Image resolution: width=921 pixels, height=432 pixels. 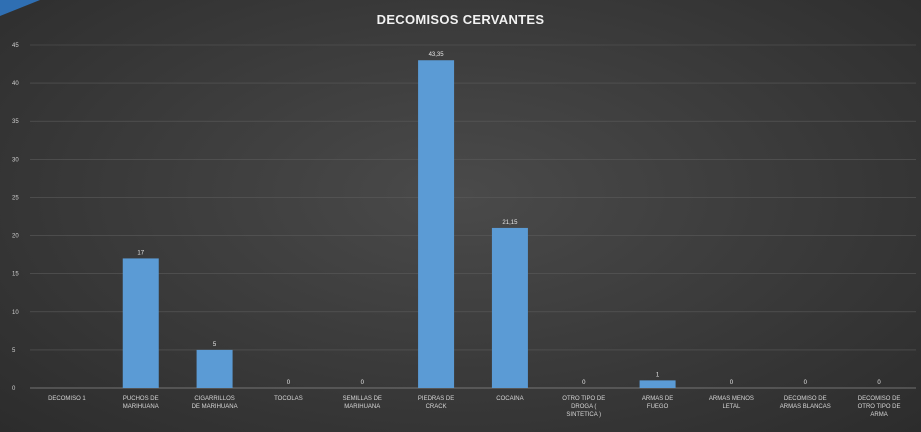 I want to click on data-label: 1, so click(x=658, y=375).